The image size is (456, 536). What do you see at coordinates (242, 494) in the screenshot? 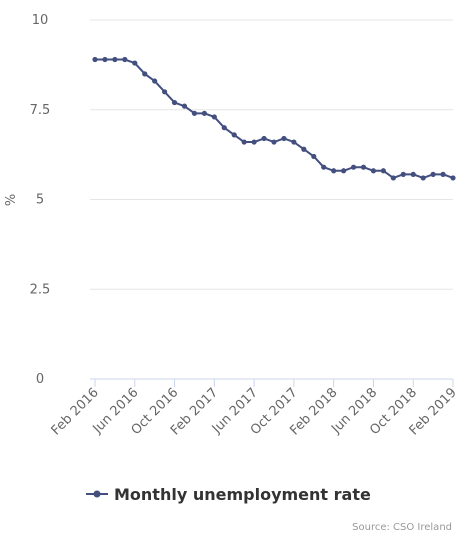
I see `legend-label: Monthly unemployment rate` at bounding box center [242, 494].